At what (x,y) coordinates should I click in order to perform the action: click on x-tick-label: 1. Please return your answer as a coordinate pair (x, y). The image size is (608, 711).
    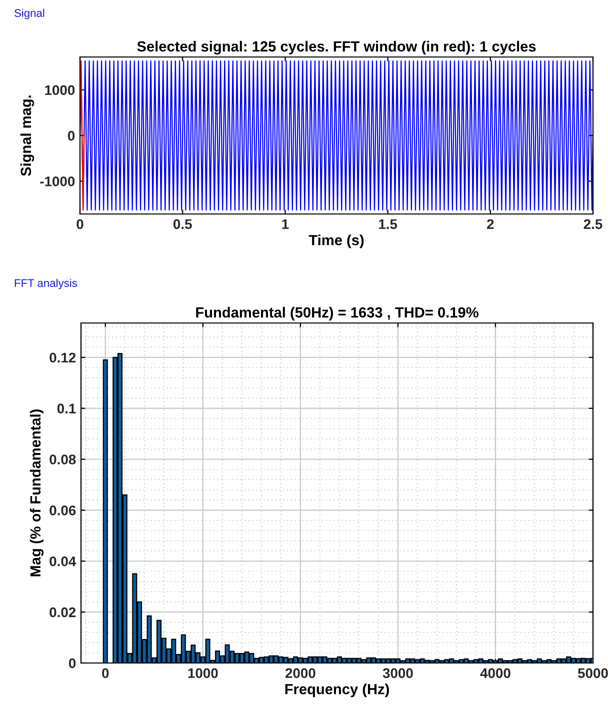
    Looking at the image, I should click on (285, 224).